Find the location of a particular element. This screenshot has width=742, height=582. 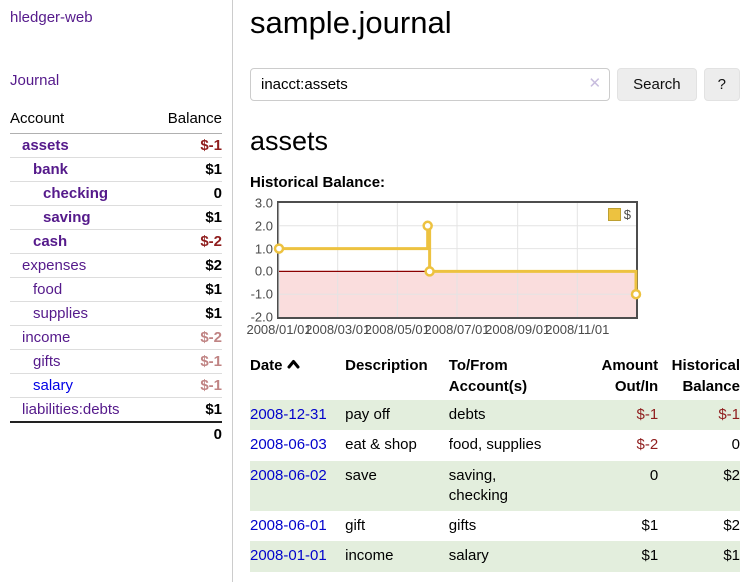

account-link-gifts: gifts is located at coordinates (47, 361).